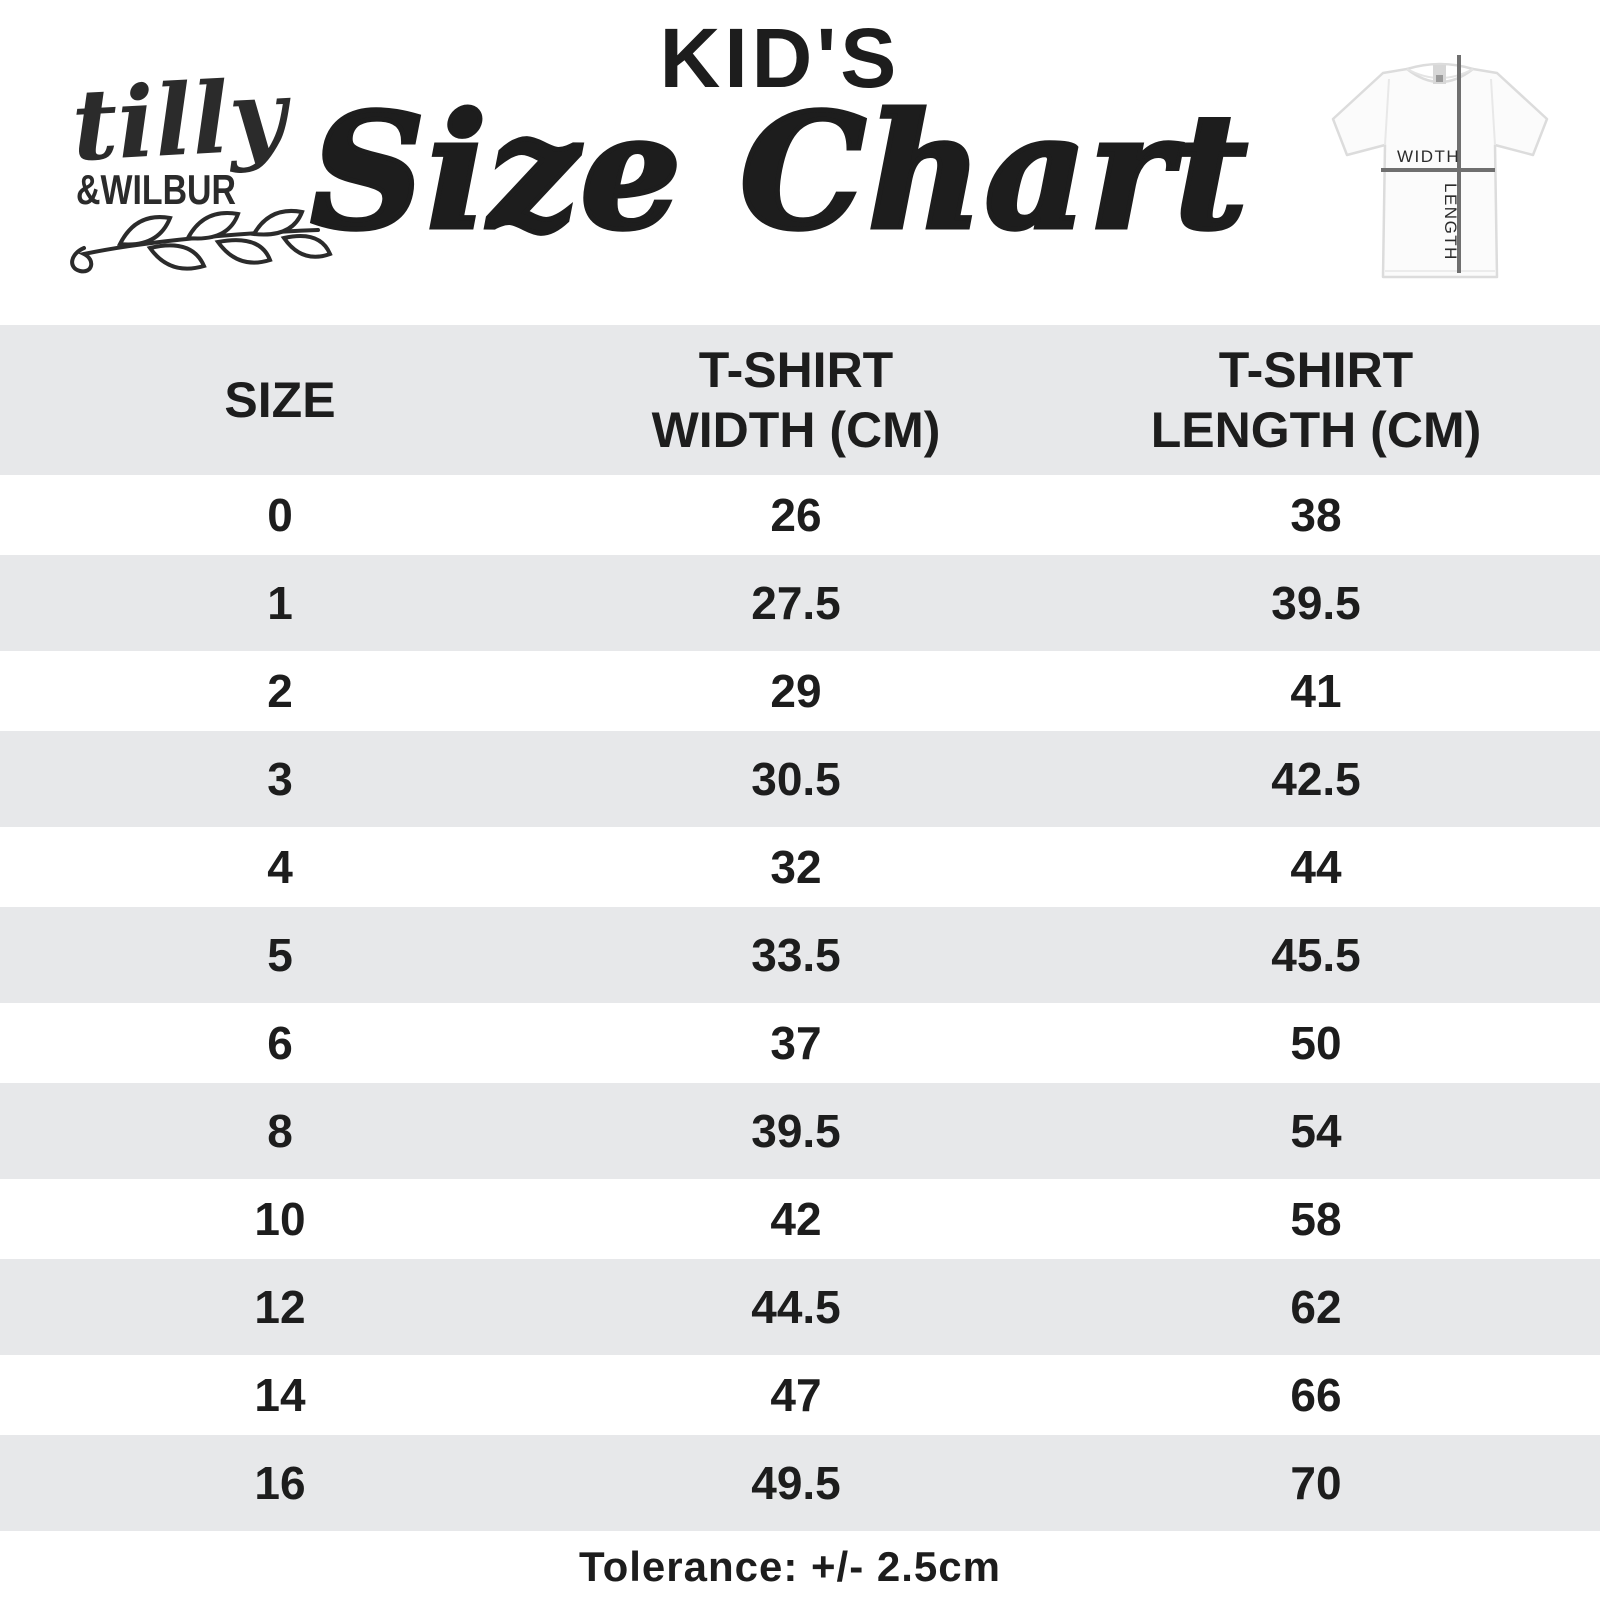 The height and width of the screenshot is (1600, 1600). What do you see at coordinates (796, 779) in the screenshot?
I see `width-cell: 30.5` at bounding box center [796, 779].